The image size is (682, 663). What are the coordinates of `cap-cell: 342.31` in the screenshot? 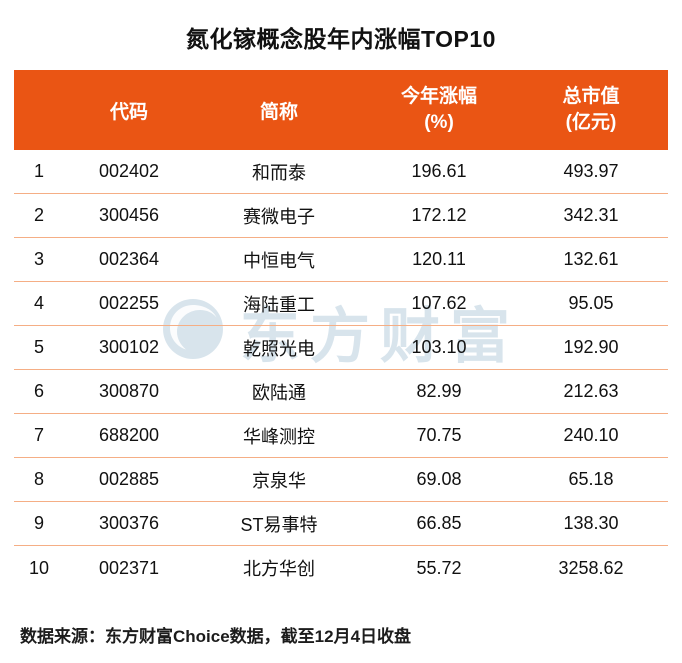 It's located at (591, 215).